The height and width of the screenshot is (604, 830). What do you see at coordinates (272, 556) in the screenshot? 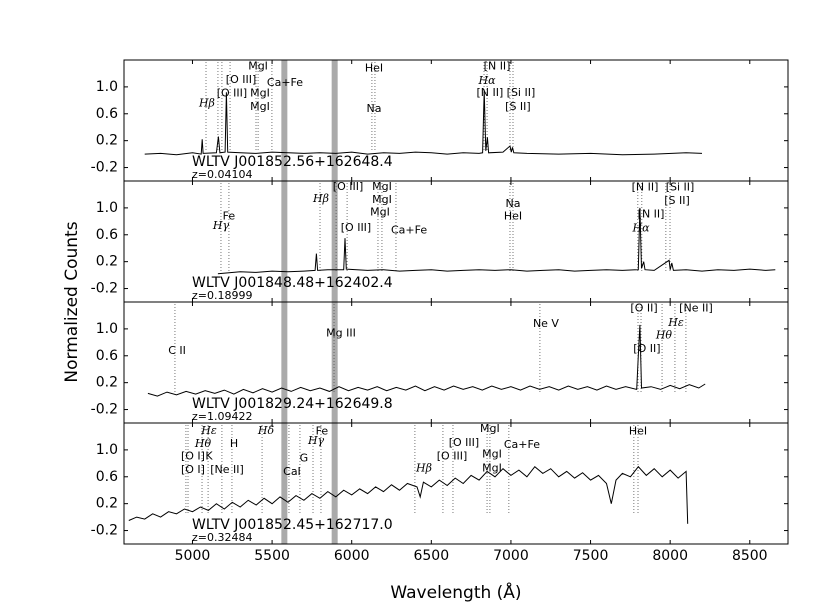
I see `x-tick-label: 5500` at bounding box center [272, 556].